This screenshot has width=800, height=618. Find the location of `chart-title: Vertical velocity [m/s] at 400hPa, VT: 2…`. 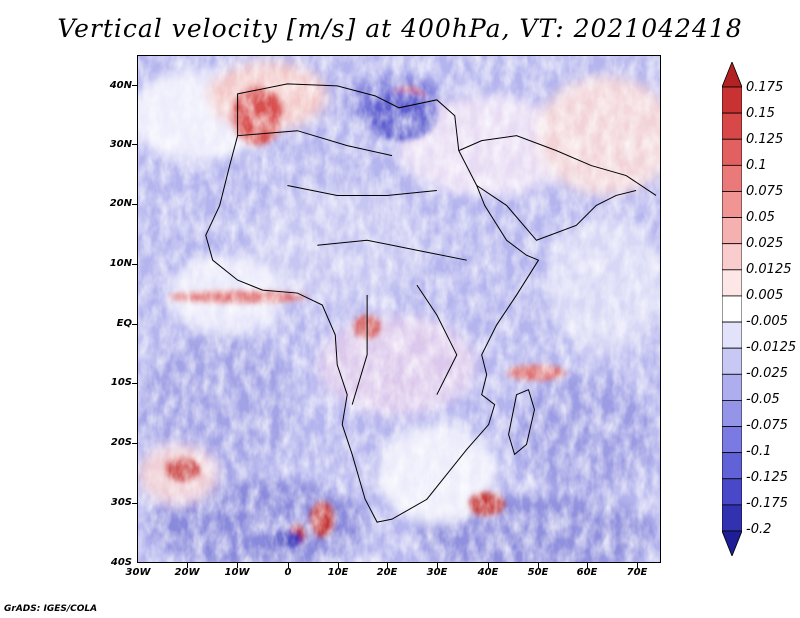

chart-title: Vertical velocity [m/s] at 400hPa, VT: 2… is located at coordinates (400, 28).